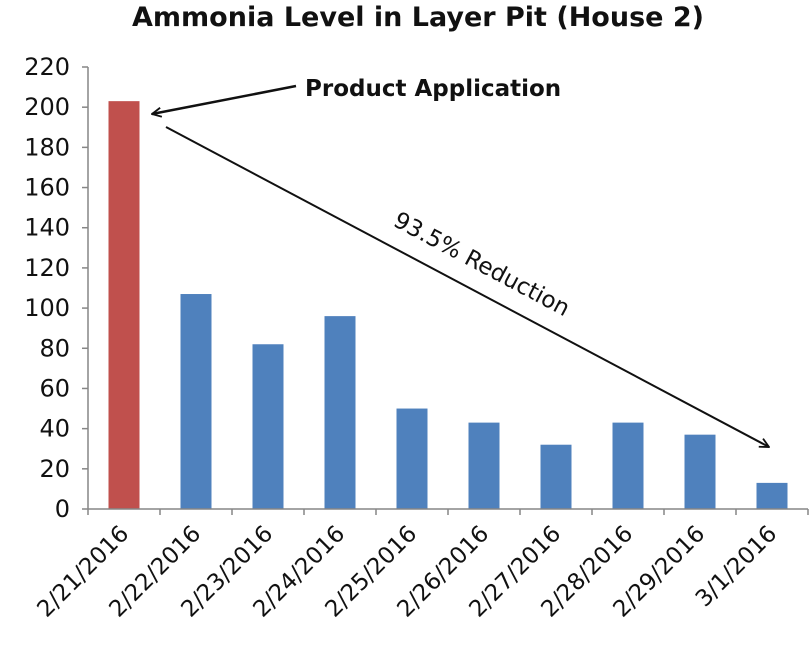  Describe the element at coordinates (418, 17) in the screenshot. I see `chart-title: Ammonia Level in Layer Pit (House 2)` at that location.